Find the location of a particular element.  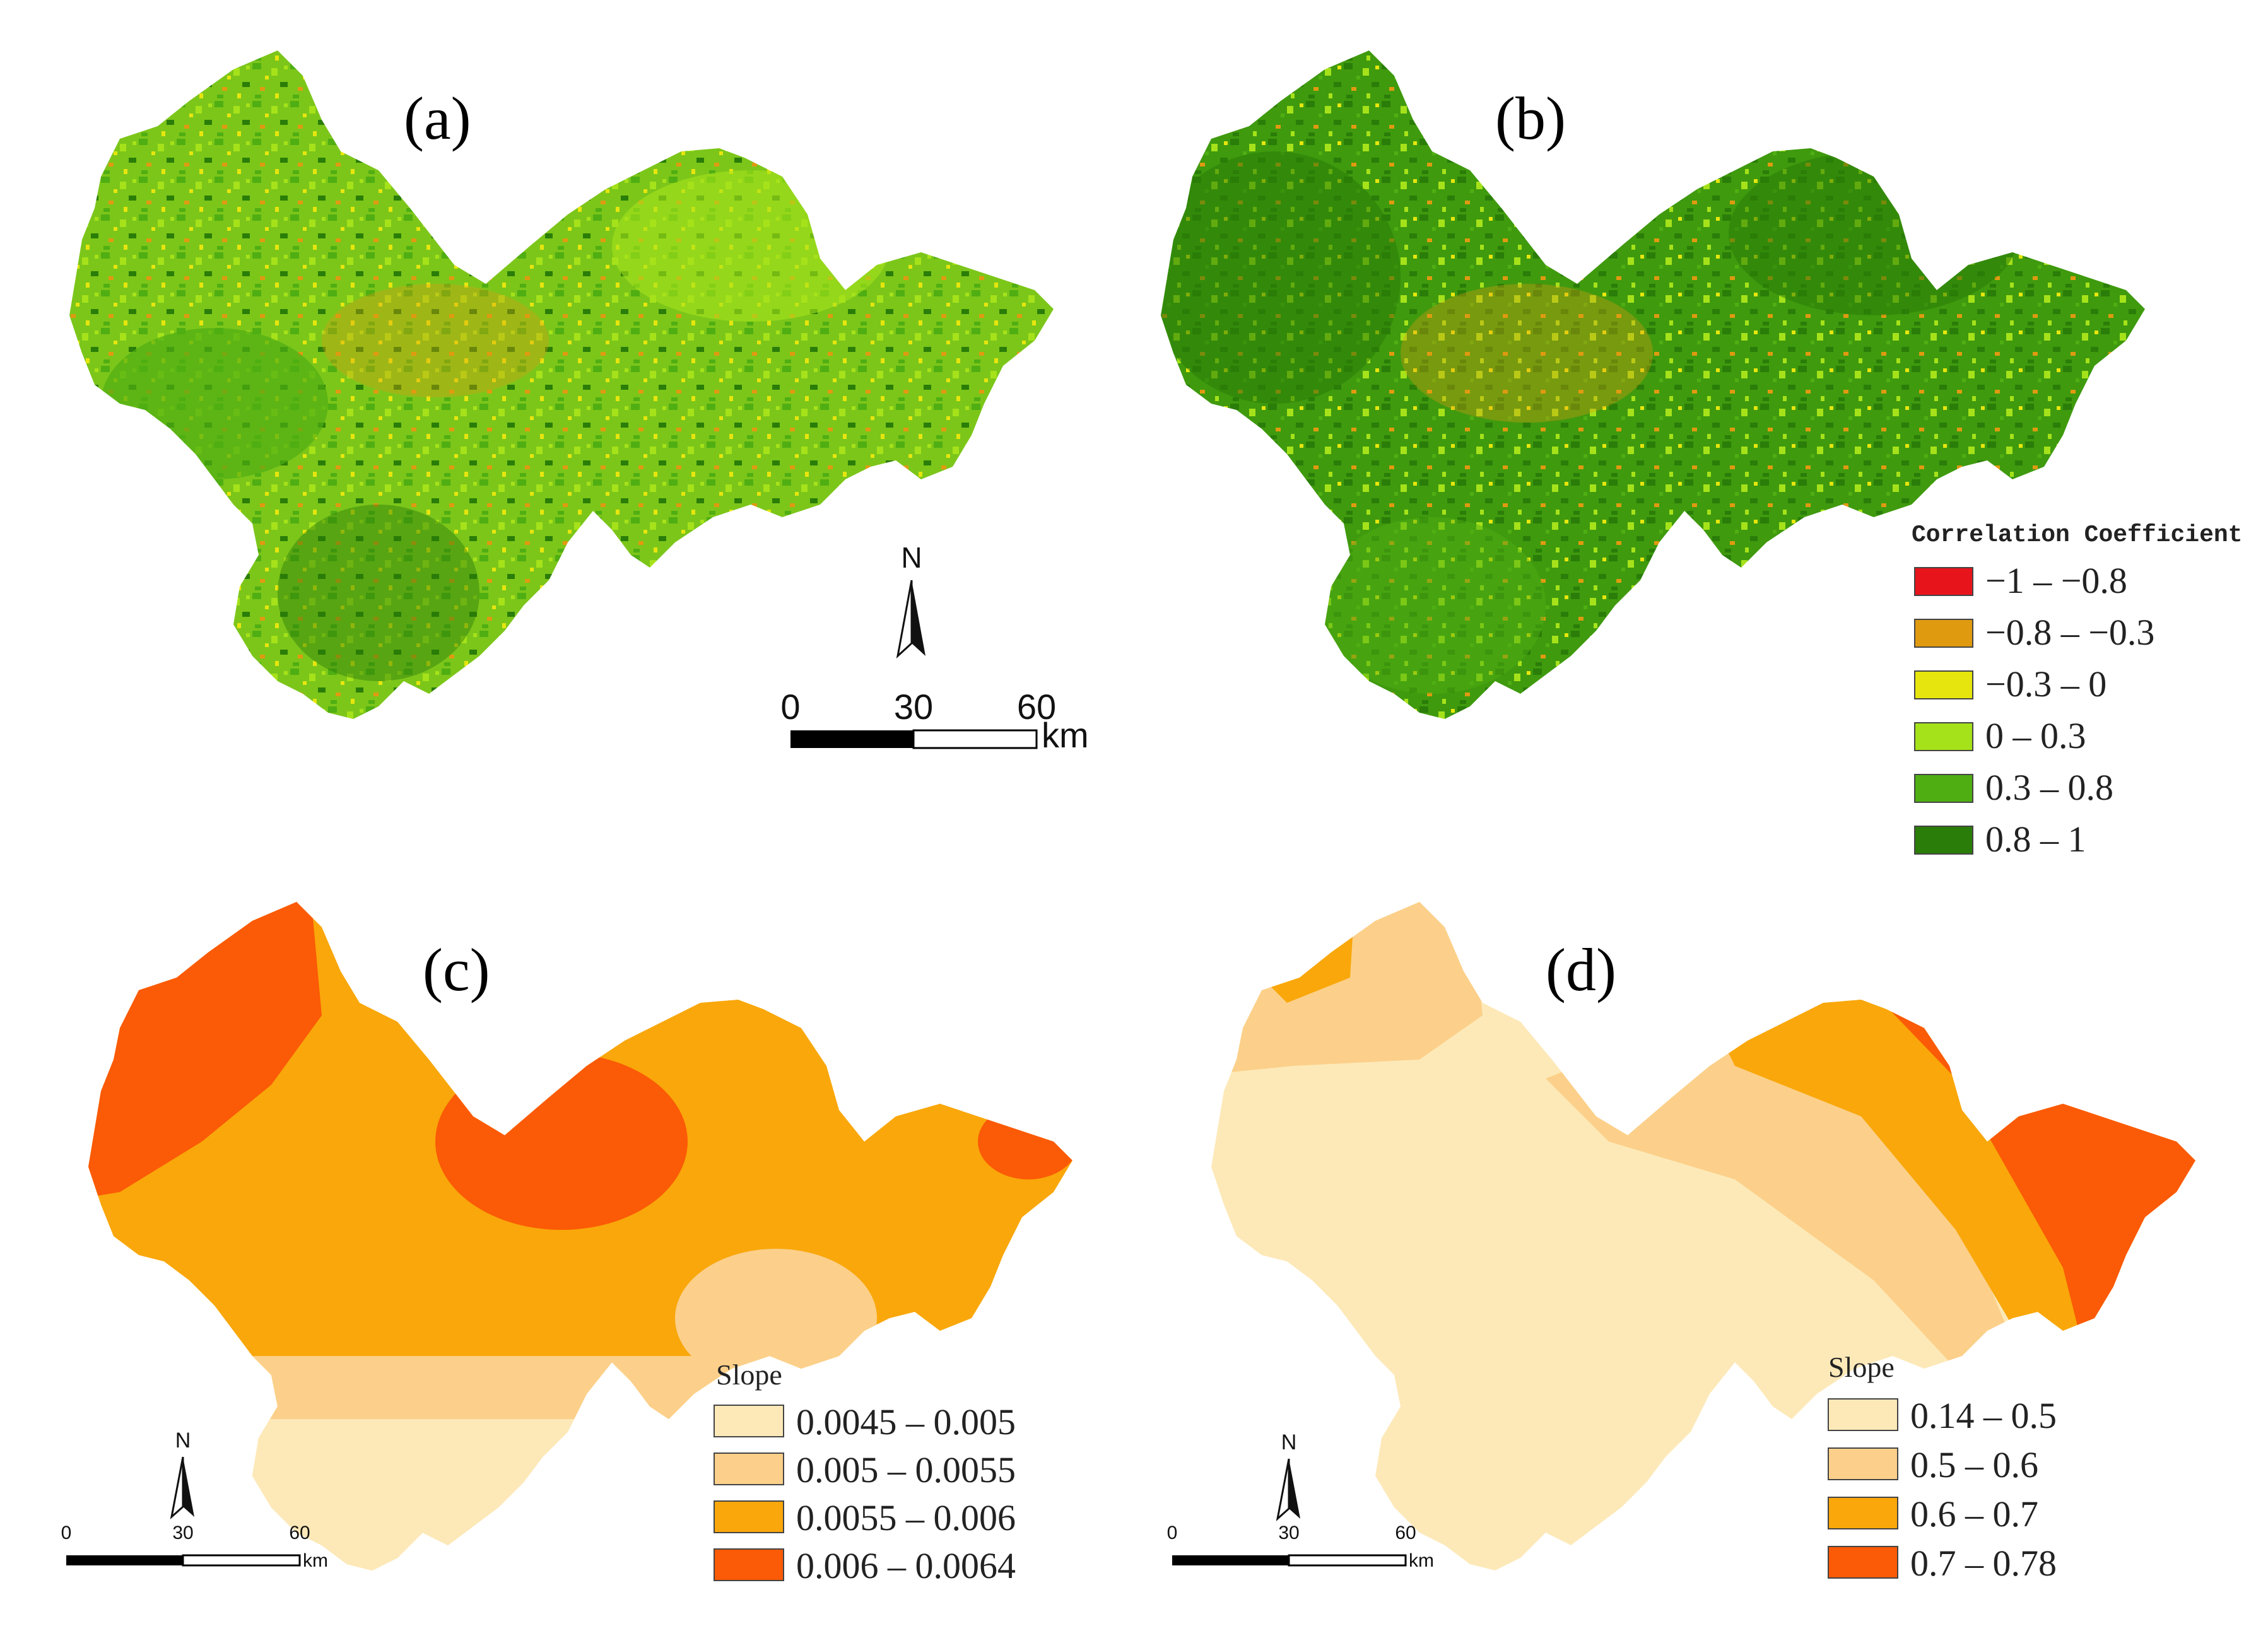

north-label-c: N is located at coordinates (183, 1441).